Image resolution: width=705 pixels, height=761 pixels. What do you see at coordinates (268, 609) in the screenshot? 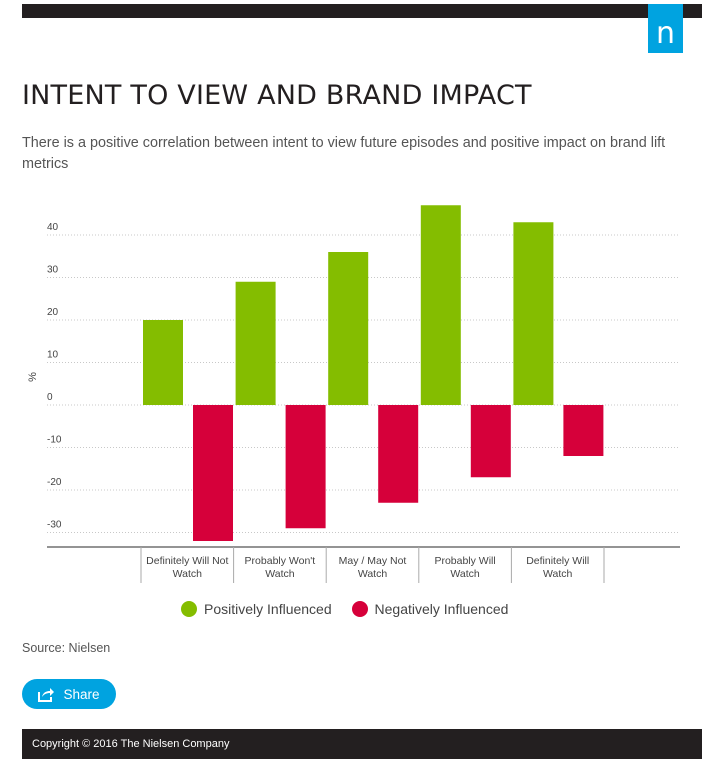
I see `legend-label-positive: Positively Influenced` at bounding box center [268, 609].